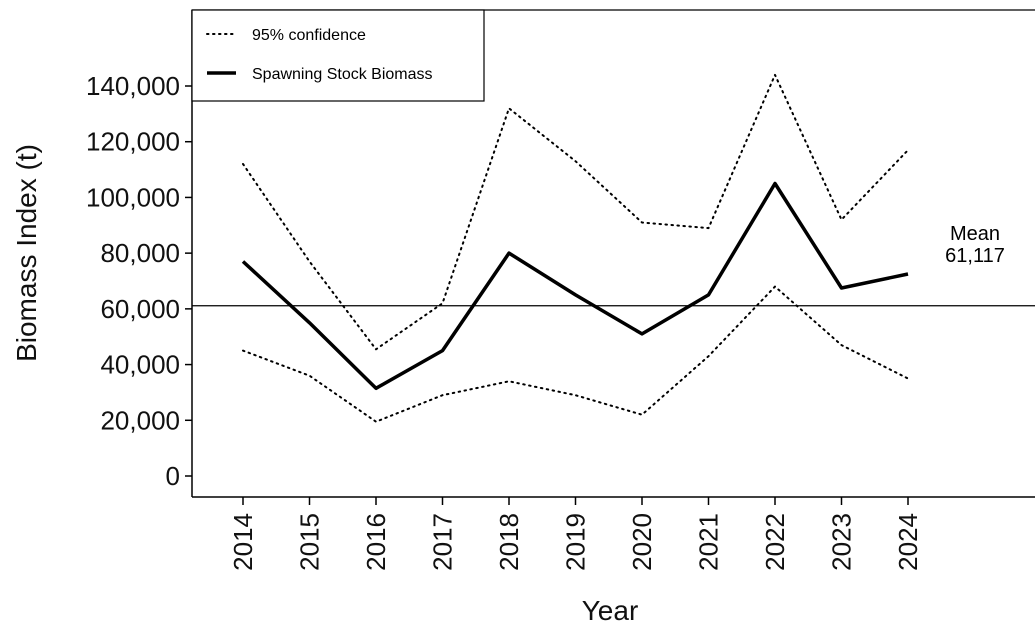 Image resolution: width=1035 pixels, height=630 pixels. Describe the element at coordinates (140, 253) in the screenshot. I see `y-tick-label: 80,000` at that location.